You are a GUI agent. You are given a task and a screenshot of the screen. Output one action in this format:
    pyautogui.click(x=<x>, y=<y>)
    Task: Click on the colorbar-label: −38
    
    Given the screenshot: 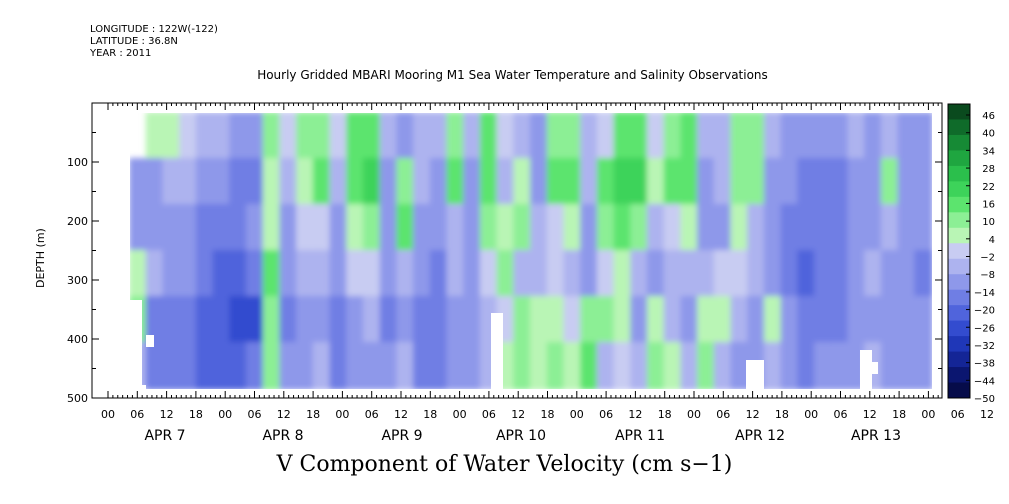 What is the action you would take?
    pyautogui.click(x=984, y=364)
    